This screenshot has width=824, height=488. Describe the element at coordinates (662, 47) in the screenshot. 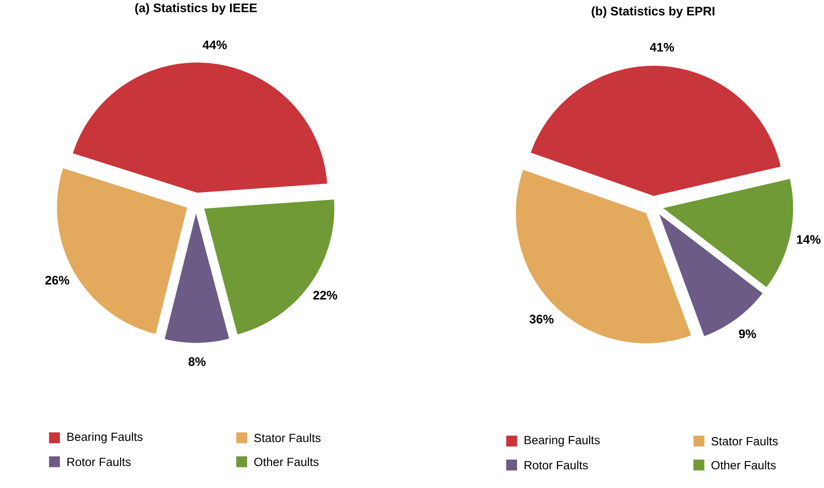

I see `data-label: 41%` at that location.